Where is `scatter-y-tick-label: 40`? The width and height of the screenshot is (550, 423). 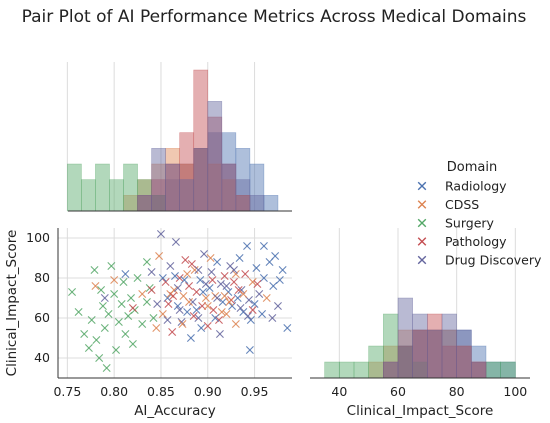
scatter-y-tick-label: 40 is located at coordinates (42, 357).